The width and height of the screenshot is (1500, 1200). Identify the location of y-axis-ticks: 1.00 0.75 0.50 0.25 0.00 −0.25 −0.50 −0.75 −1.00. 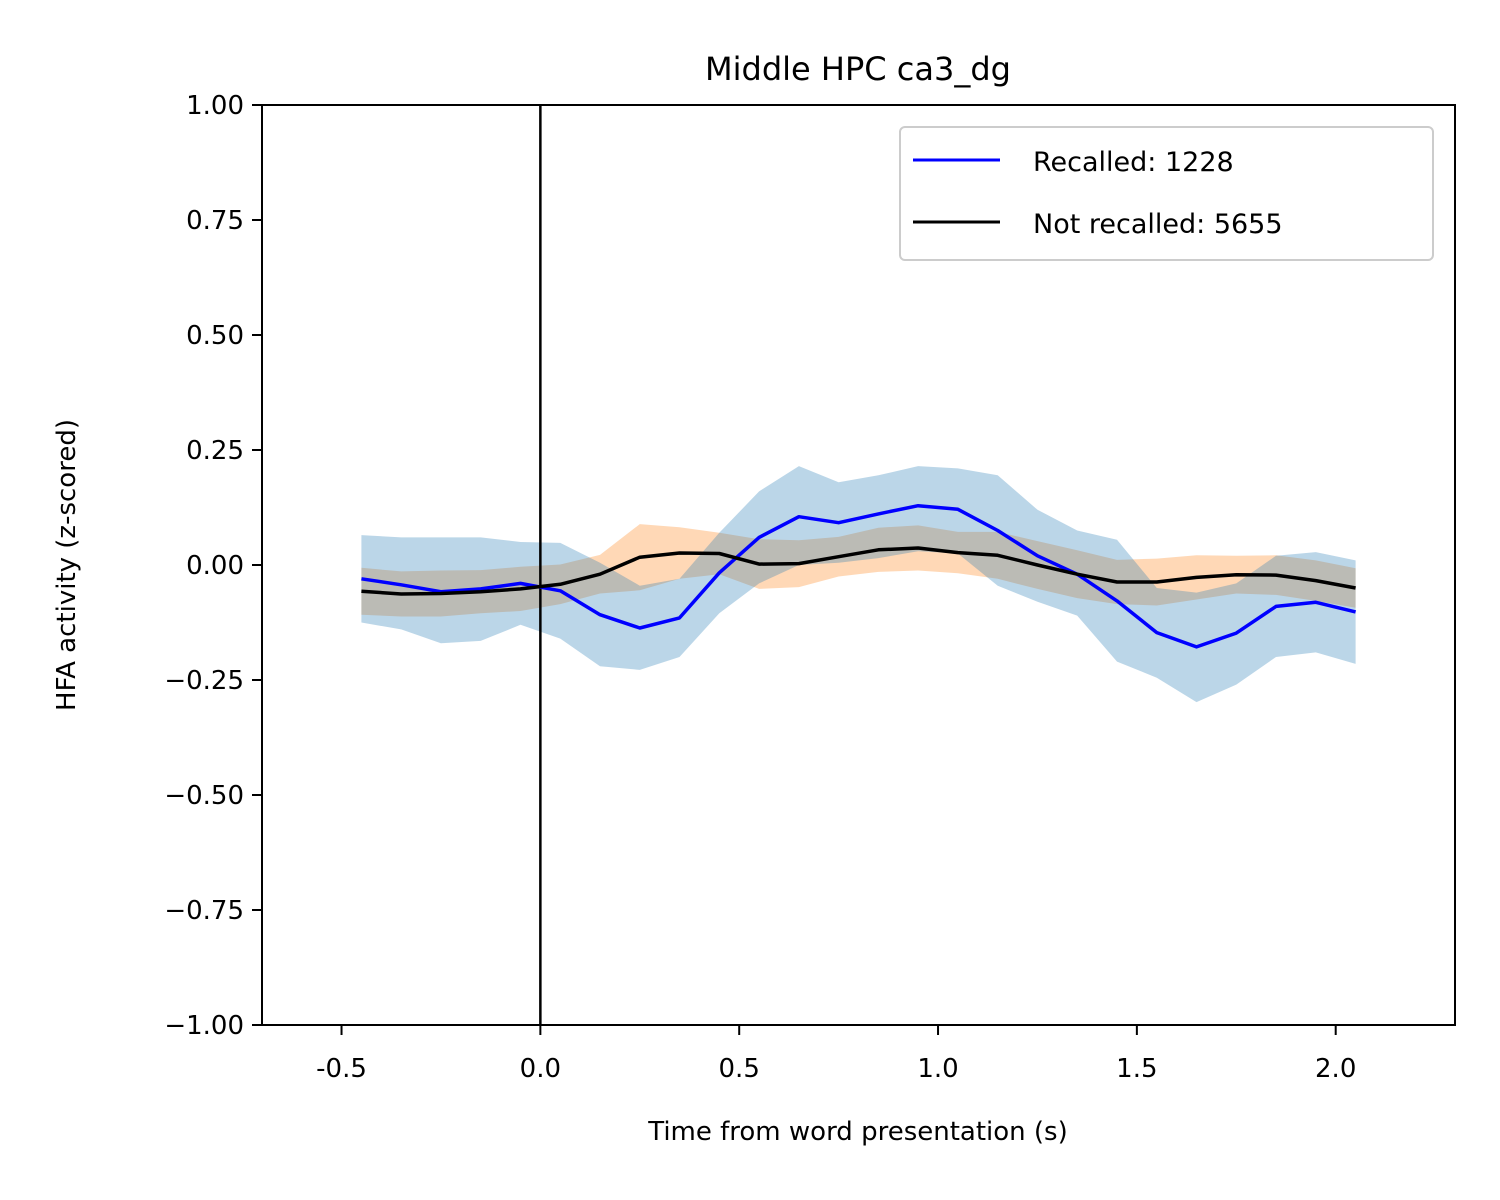
(213, 566).